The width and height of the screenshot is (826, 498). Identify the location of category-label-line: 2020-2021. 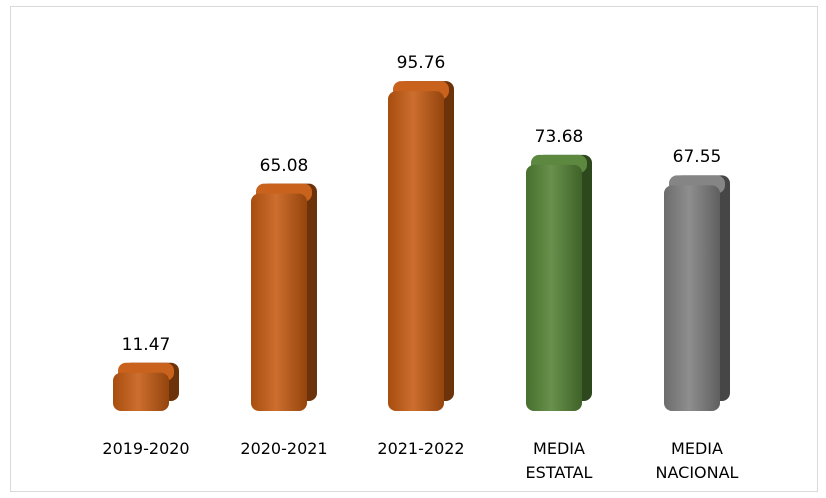
(284, 448).